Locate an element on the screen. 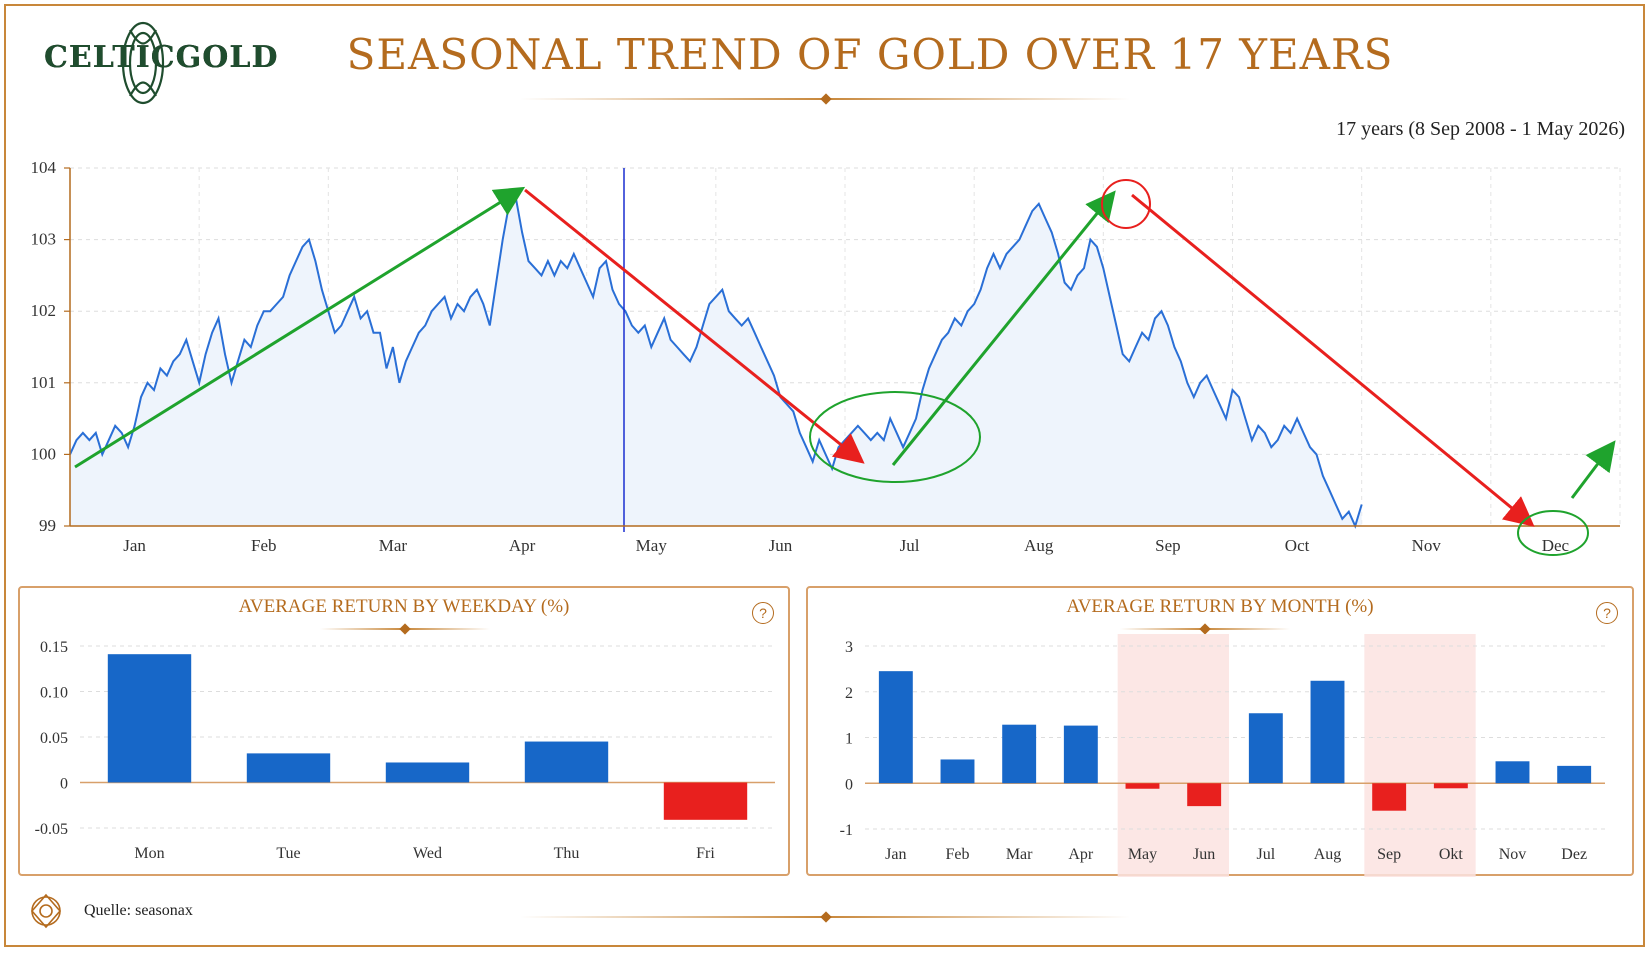  x-tick-label: Nov is located at coordinates (1427, 545).